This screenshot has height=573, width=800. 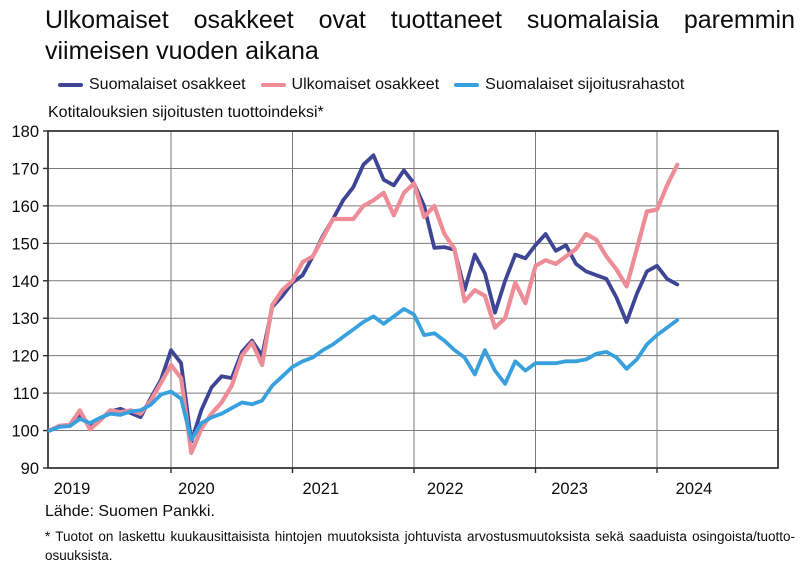 I want to click on legend-swatch-suomalaiset-sijoitusrahastot, so click(x=467, y=85).